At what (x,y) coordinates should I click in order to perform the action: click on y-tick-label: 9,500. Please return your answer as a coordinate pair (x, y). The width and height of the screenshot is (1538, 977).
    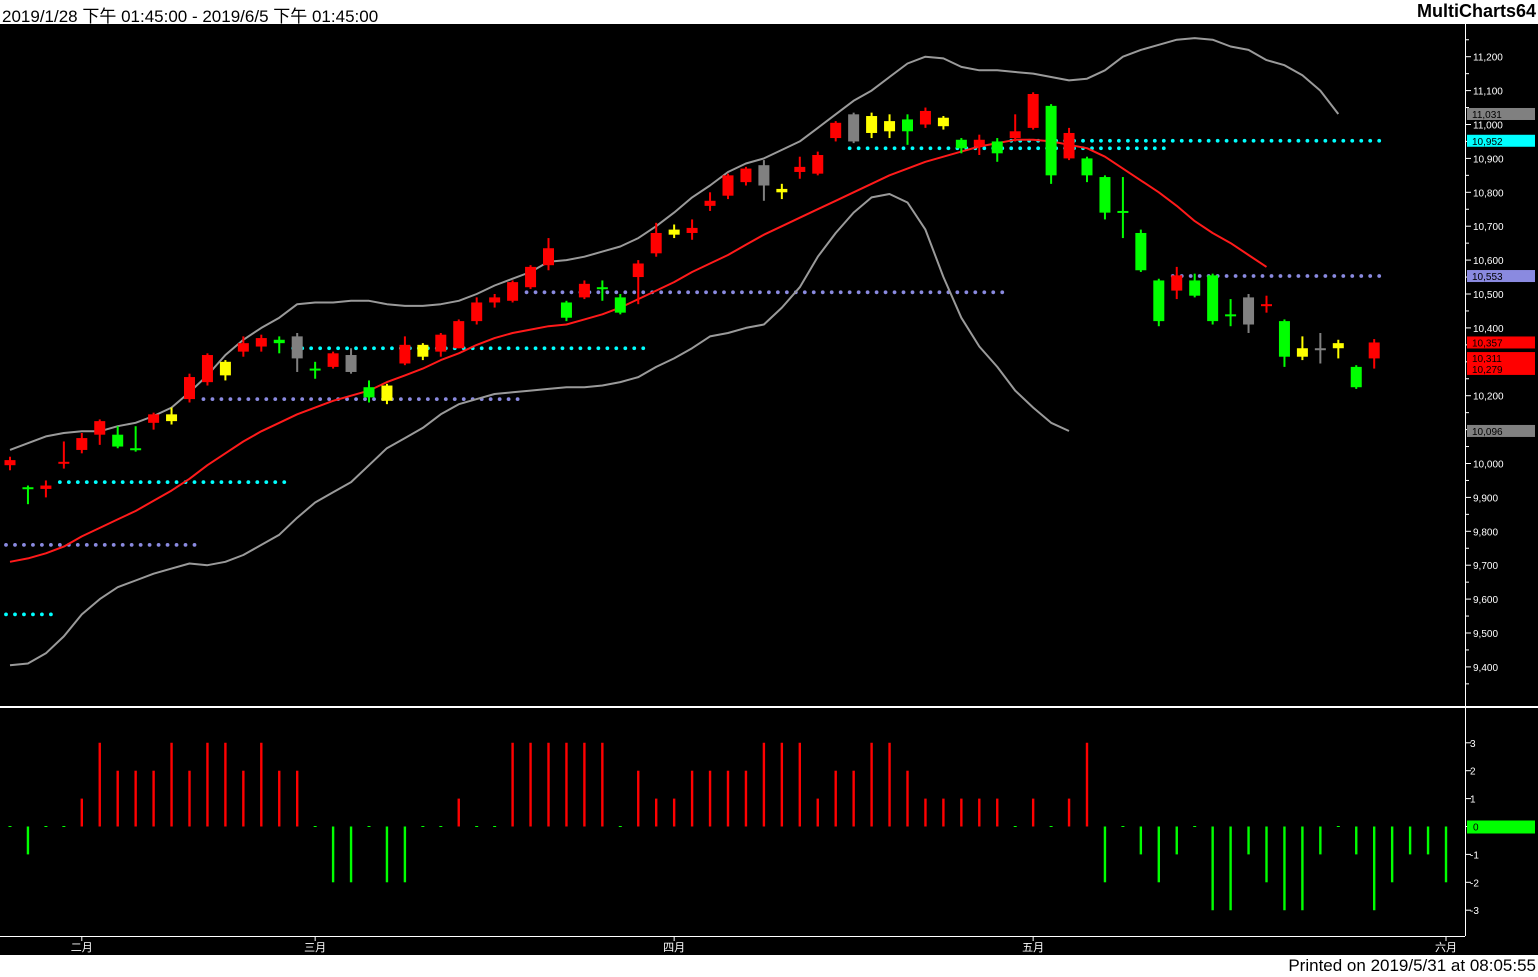
    Looking at the image, I should click on (1485, 634).